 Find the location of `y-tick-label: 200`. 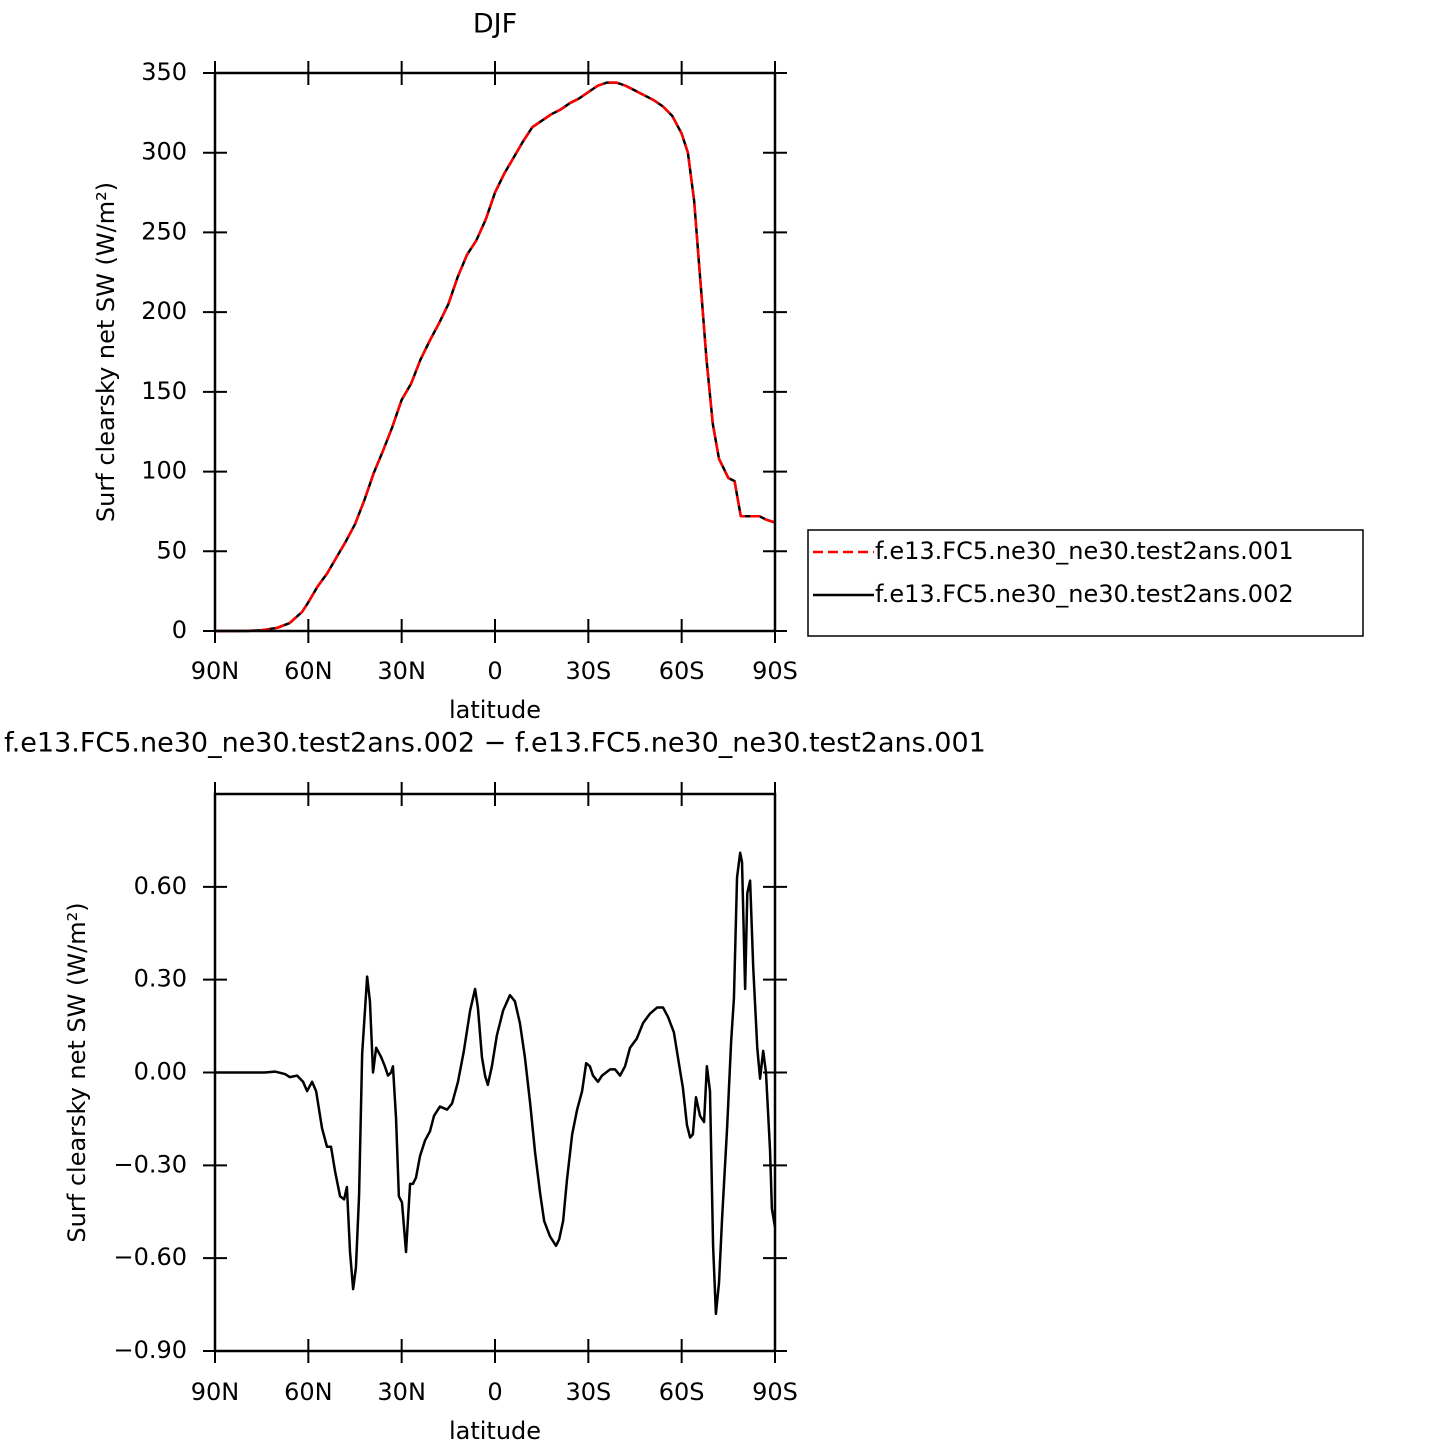

y-tick-label: 200 is located at coordinates (164, 311).